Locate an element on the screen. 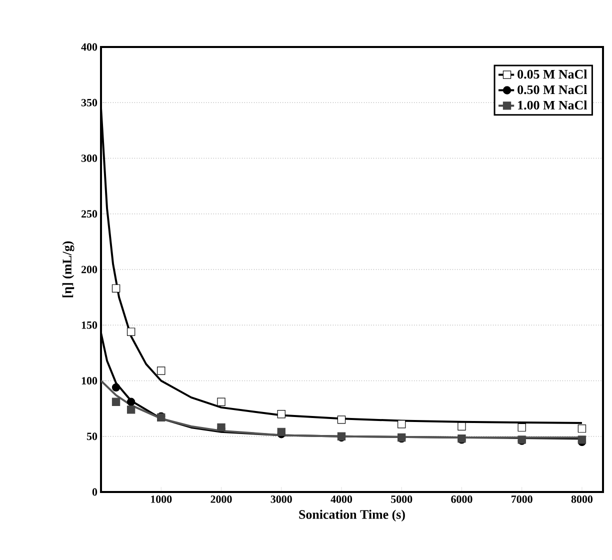  y-tick-label: 250 is located at coordinates (89, 214).